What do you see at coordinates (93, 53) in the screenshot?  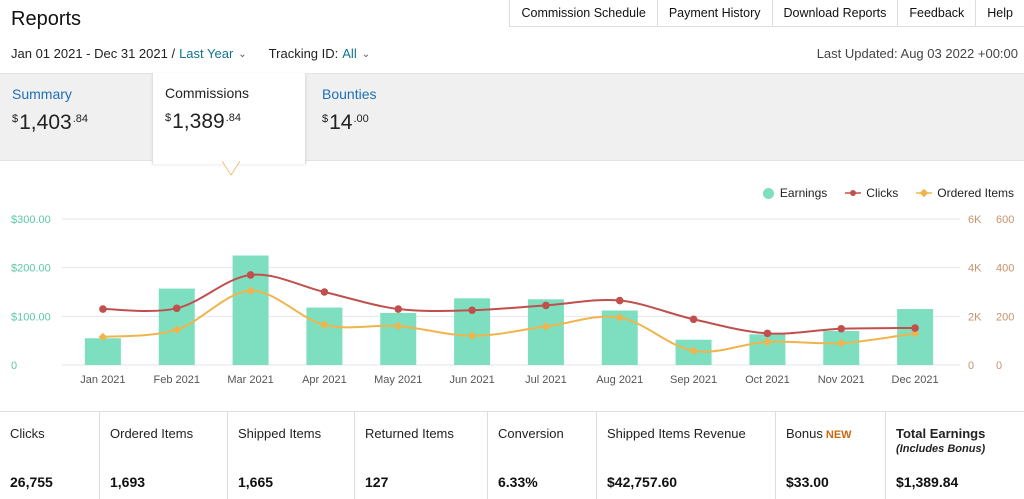 I see `date-range-text: Jan 01 2021 - Dec 31 2021 /` at bounding box center [93, 53].